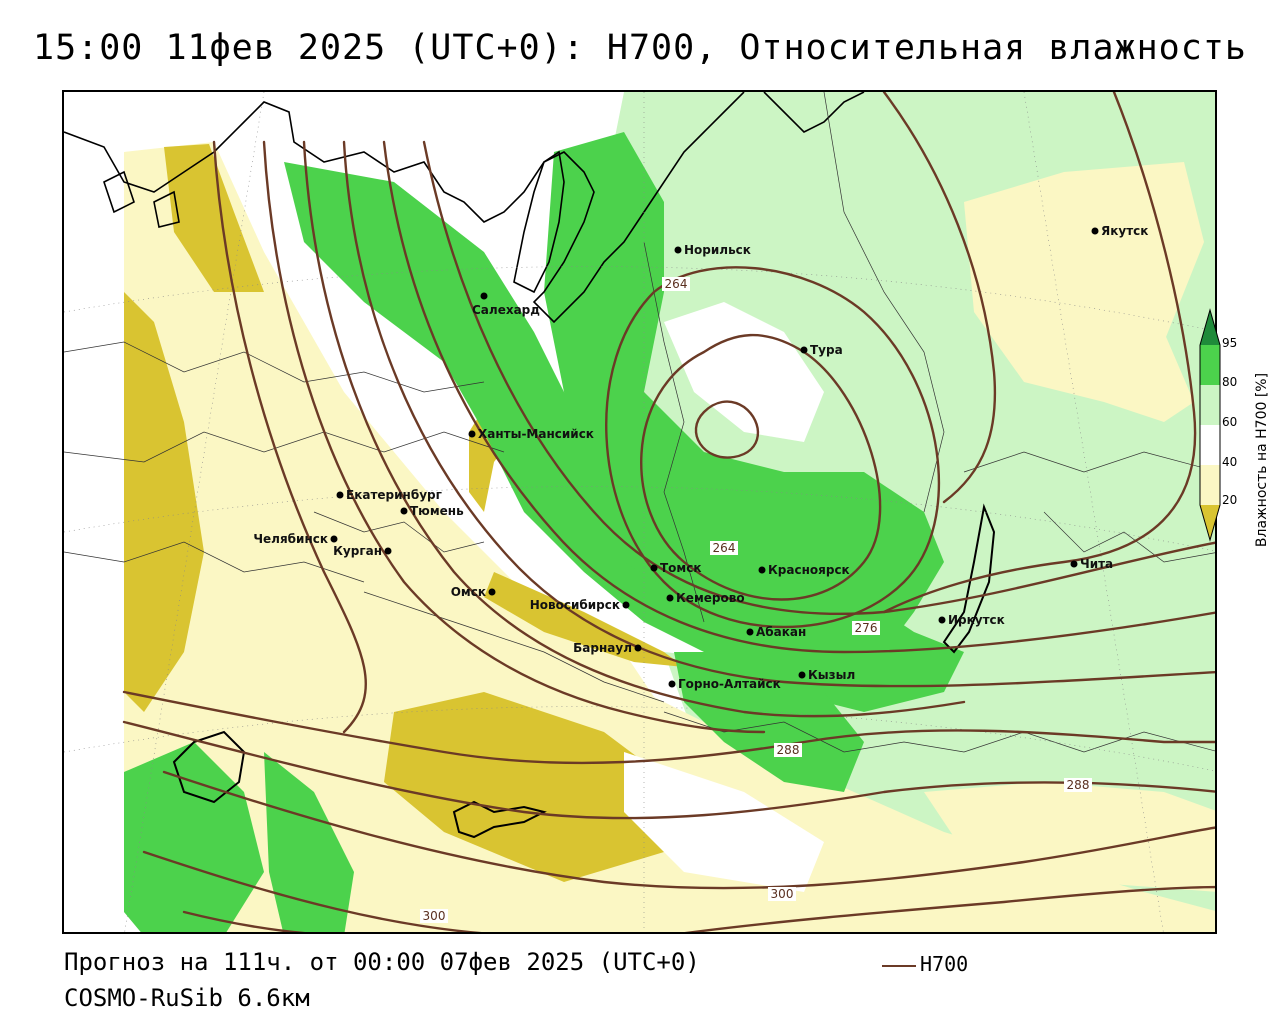 This screenshot has height=1024, width=1280. I want to click on city-label: Омск, so click(468, 592).